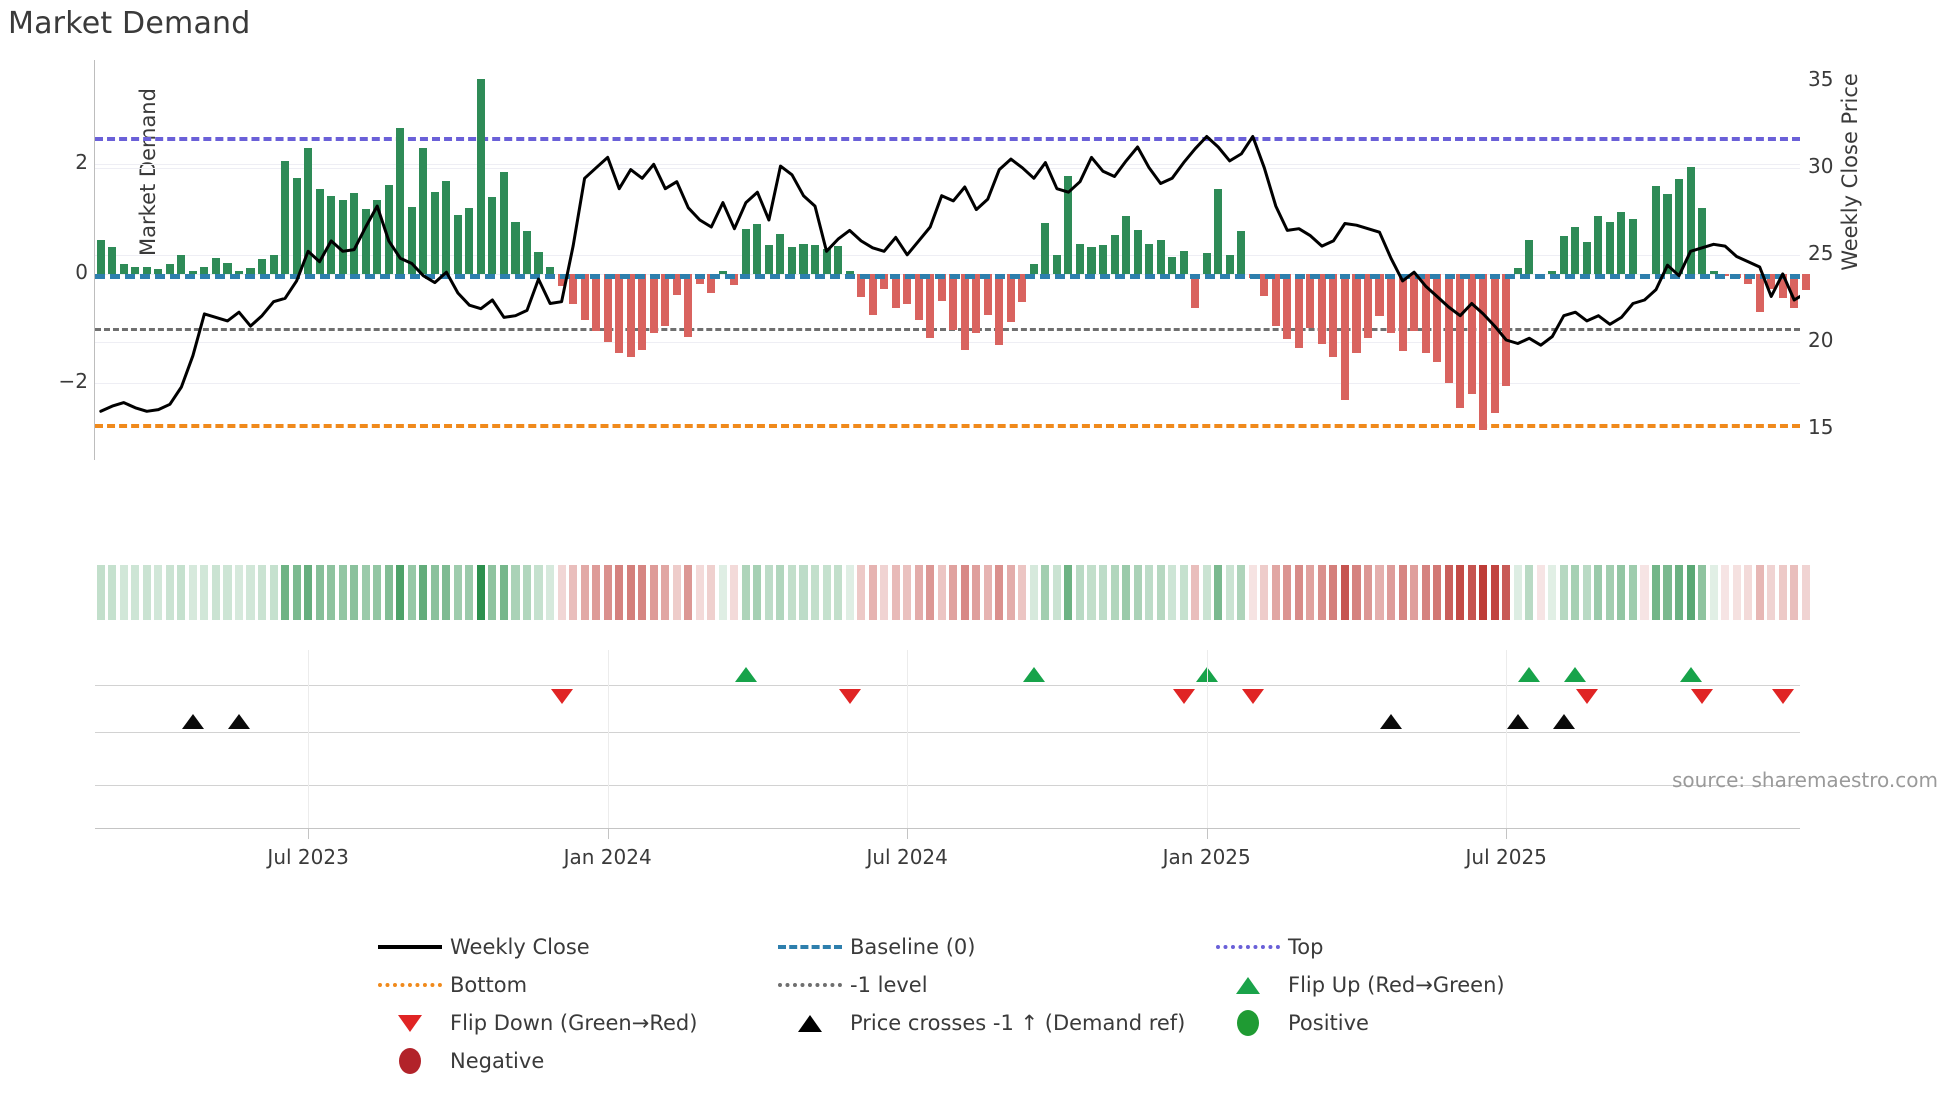 The width and height of the screenshot is (1960, 1102). Describe the element at coordinates (1850, 172) in the screenshot. I see `y-axis-right-label: Weekly Close Price` at that location.